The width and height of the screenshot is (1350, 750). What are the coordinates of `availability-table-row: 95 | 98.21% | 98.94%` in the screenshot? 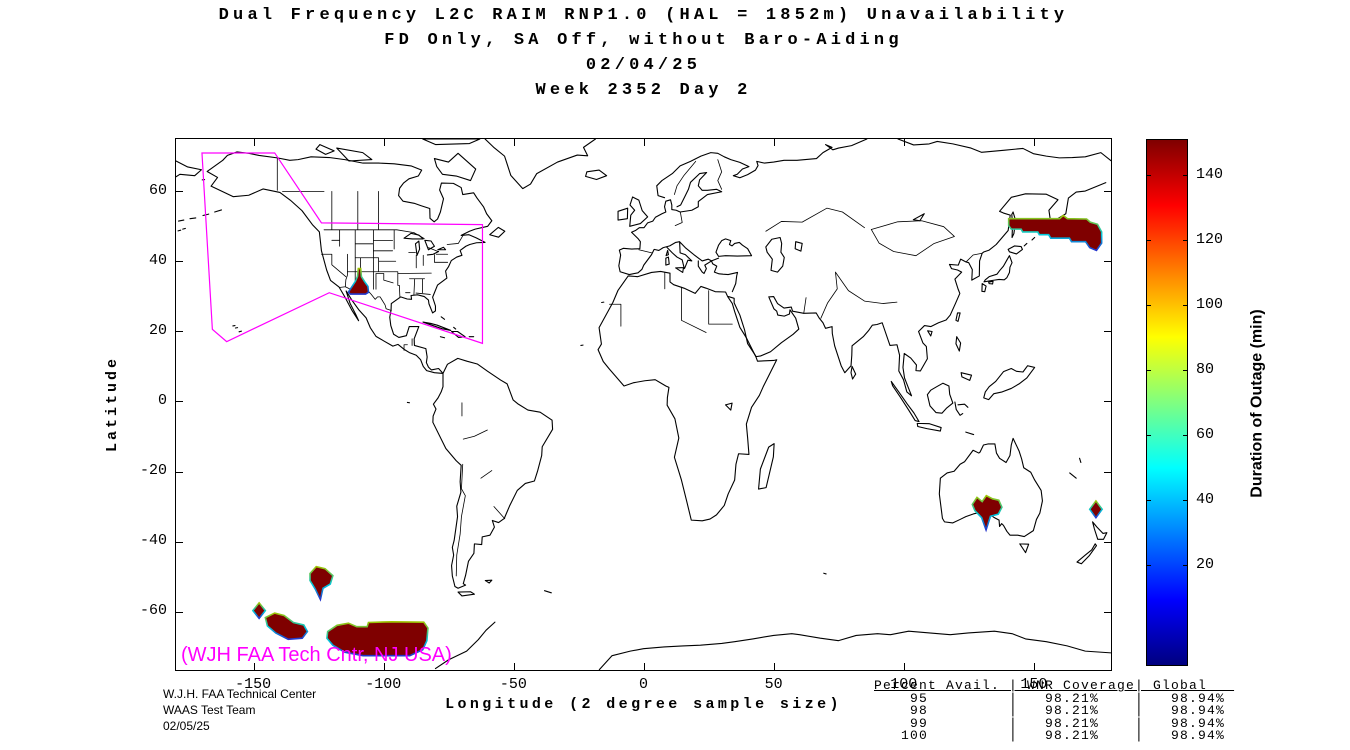 It's located at (1050, 698).